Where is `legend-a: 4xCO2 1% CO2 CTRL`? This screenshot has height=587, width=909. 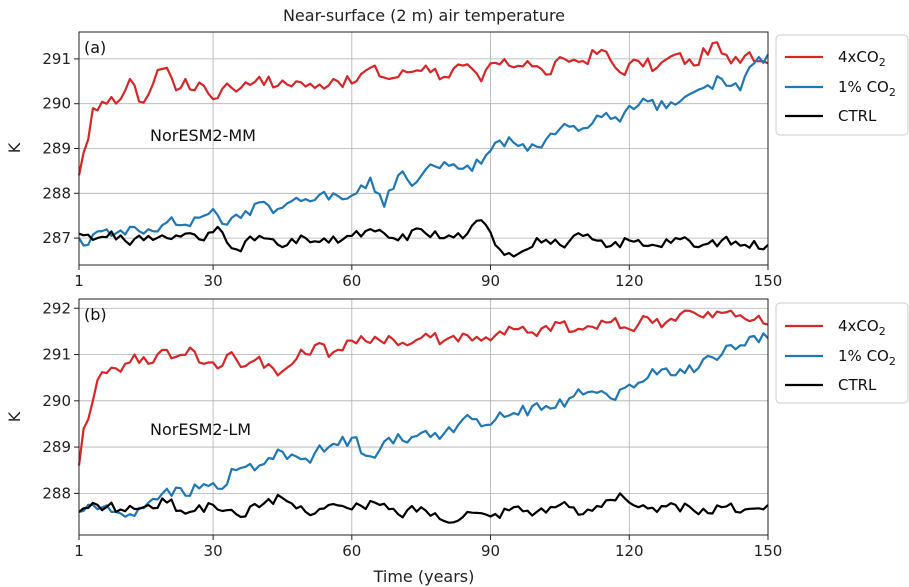 legend-a: 4xCO2 1% CO2 CTRL is located at coordinates (842, 85).